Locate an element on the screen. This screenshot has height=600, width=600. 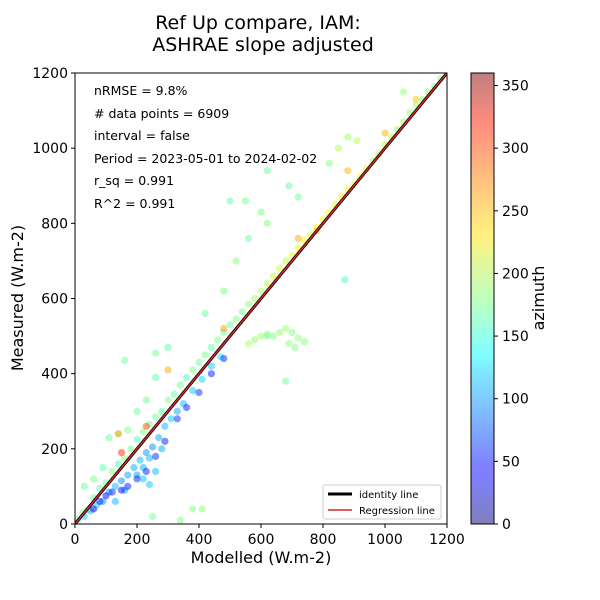
colorbar: 0 50 100 150 200 250 300 350 azimuth is located at coordinates (509, 302).